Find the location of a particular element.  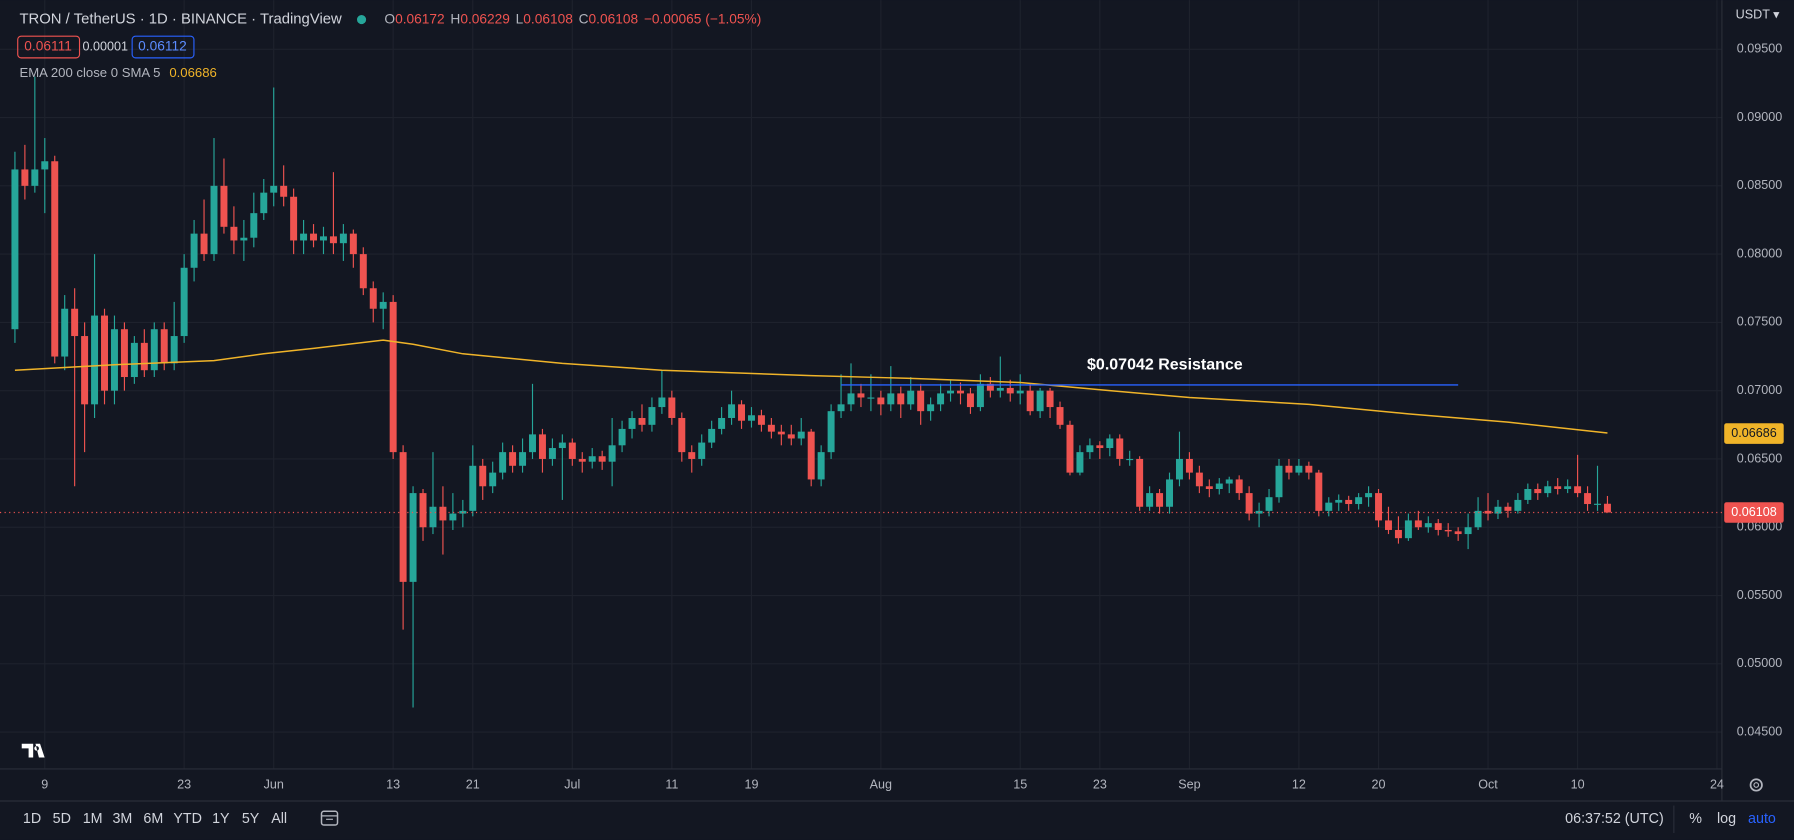

open-value: 0.06172 is located at coordinates (420, 18).